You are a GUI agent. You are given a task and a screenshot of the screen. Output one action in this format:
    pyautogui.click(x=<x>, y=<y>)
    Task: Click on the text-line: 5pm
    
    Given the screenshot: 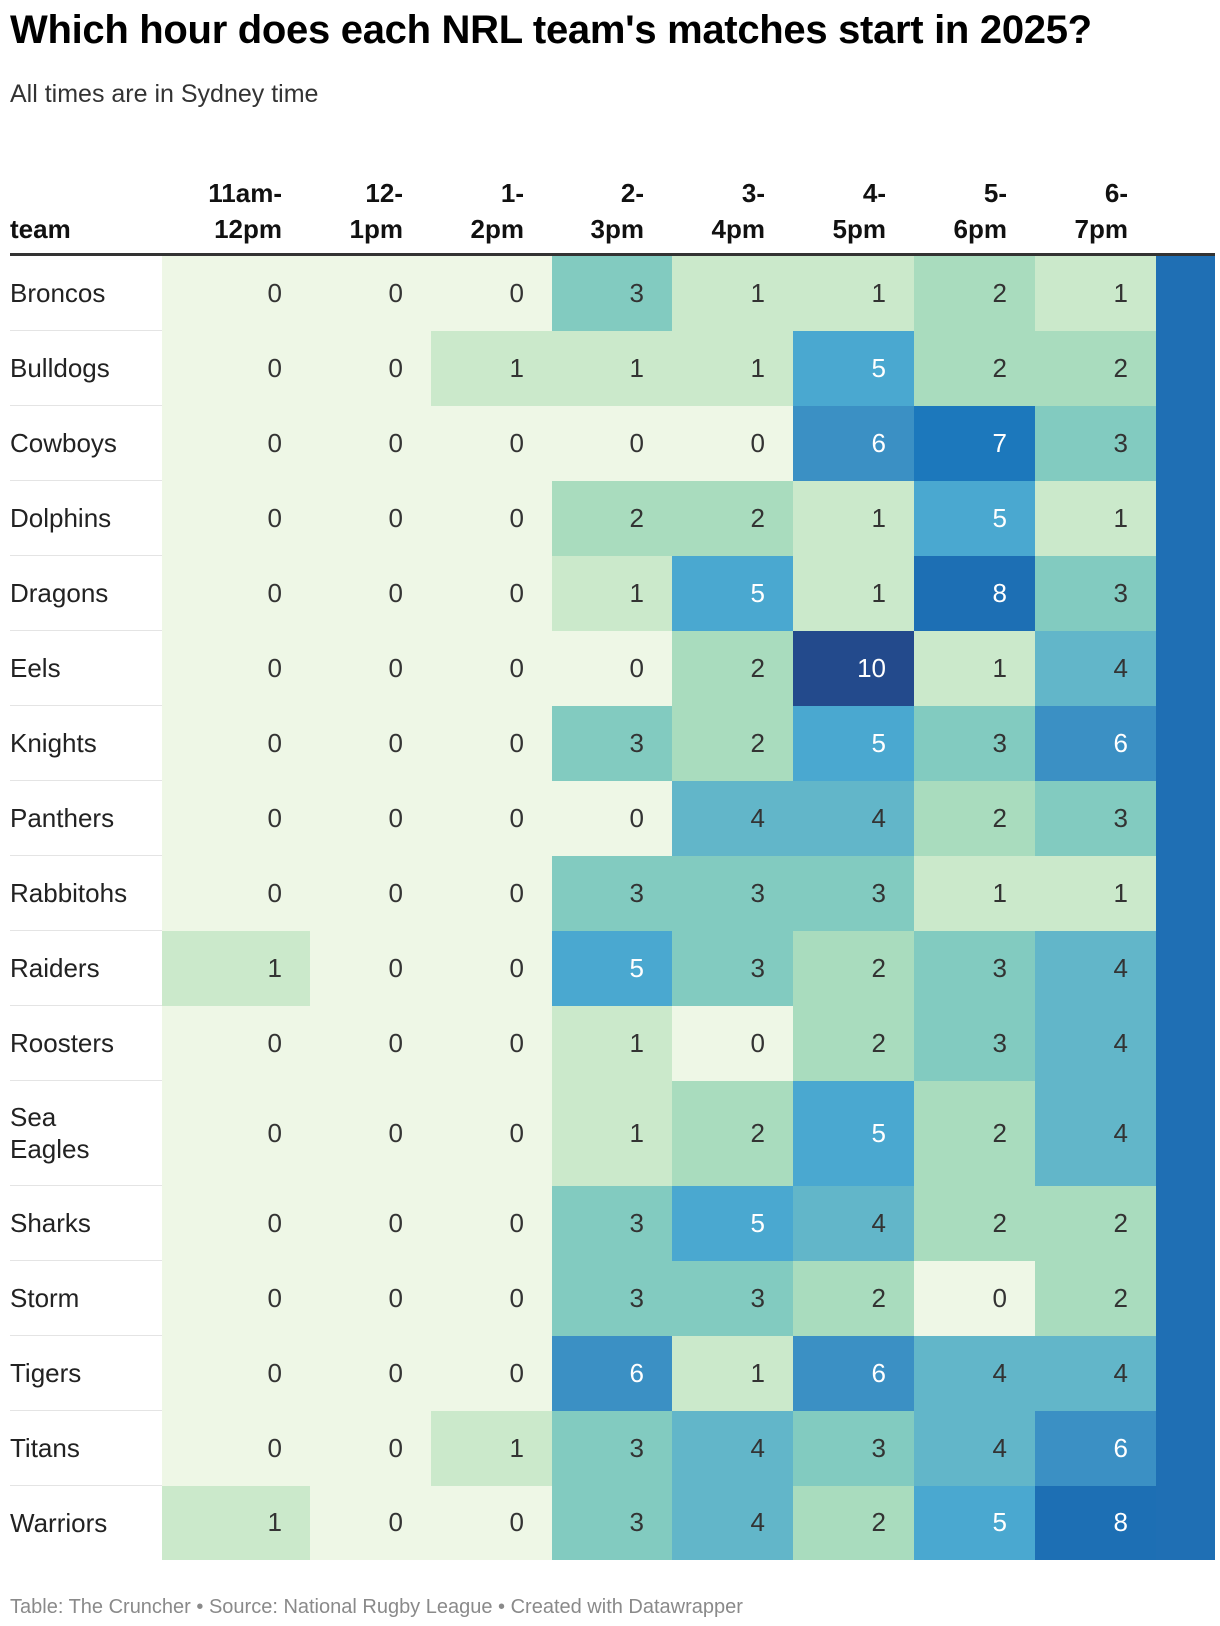 What is the action you would take?
    pyautogui.click(x=859, y=229)
    